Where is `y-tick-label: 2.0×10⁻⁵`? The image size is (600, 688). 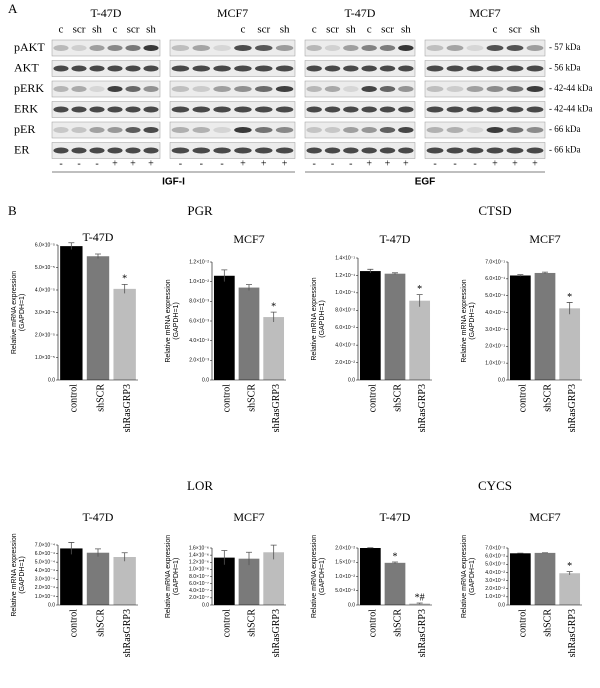 y-tick-label: 2.0×10⁻⁵ is located at coordinates (45, 335).